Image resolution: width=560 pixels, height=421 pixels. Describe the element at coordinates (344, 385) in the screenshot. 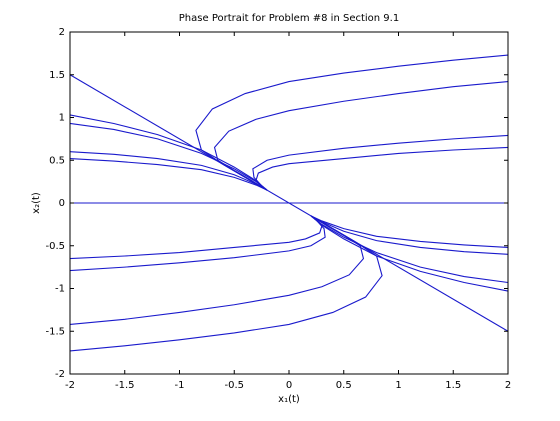

I see `x-tick-label: 0.5` at that location.